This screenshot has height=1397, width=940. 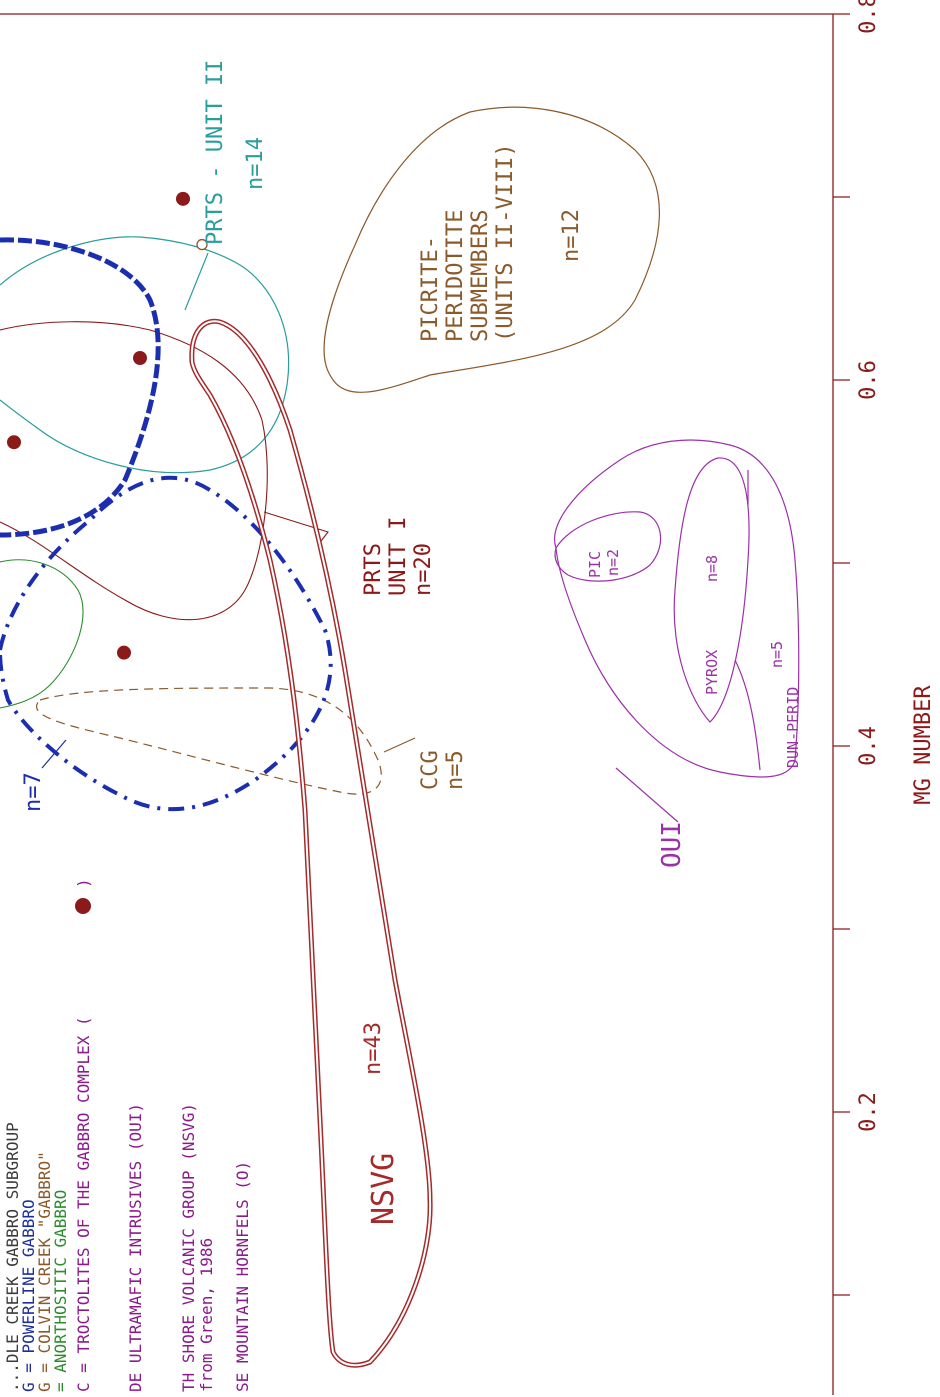 I want to click on legend-entry-5: DE ULTRAMAFIC INTRUSIVES (OUI), so click(x=135, y=1247).